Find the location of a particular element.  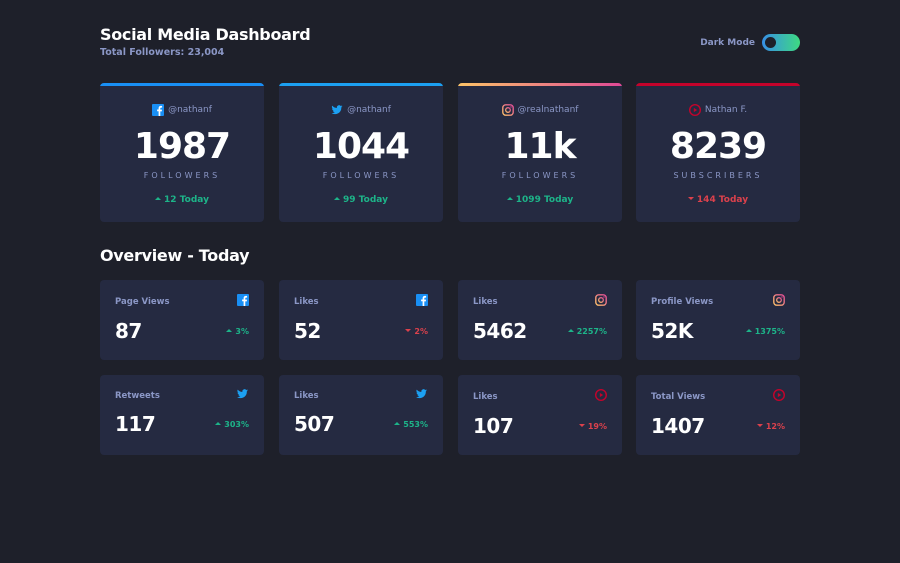

metric-label: Retweets is located at coordinates (137, 396).